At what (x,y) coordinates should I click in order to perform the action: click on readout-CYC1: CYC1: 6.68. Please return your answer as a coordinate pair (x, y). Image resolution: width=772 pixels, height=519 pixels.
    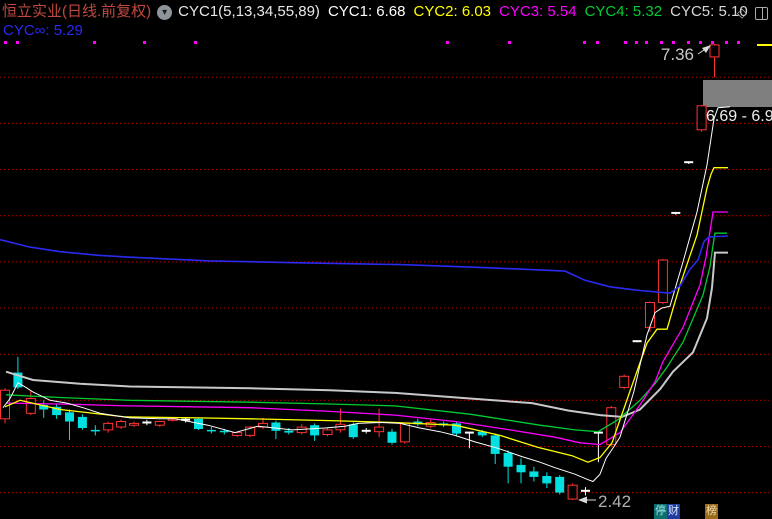
    Looking at the image, I should click on (366, 11).